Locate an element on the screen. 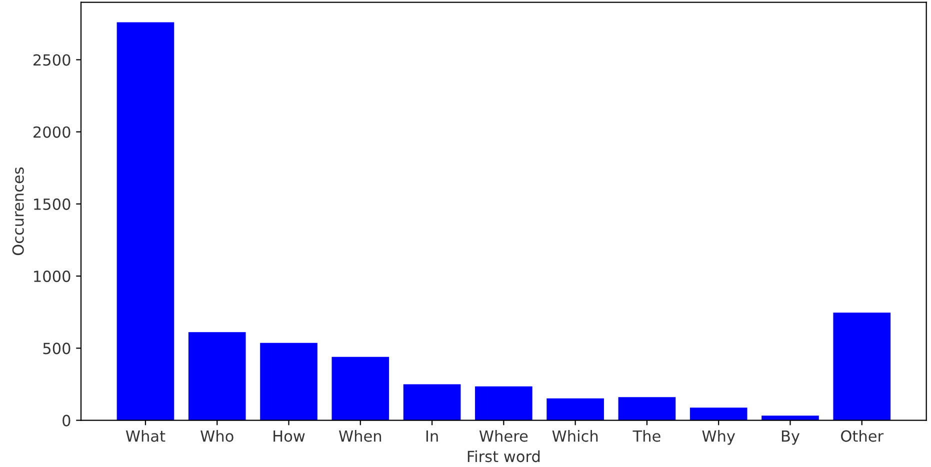  x-tick-label: How is located at coordinates (289, 436).